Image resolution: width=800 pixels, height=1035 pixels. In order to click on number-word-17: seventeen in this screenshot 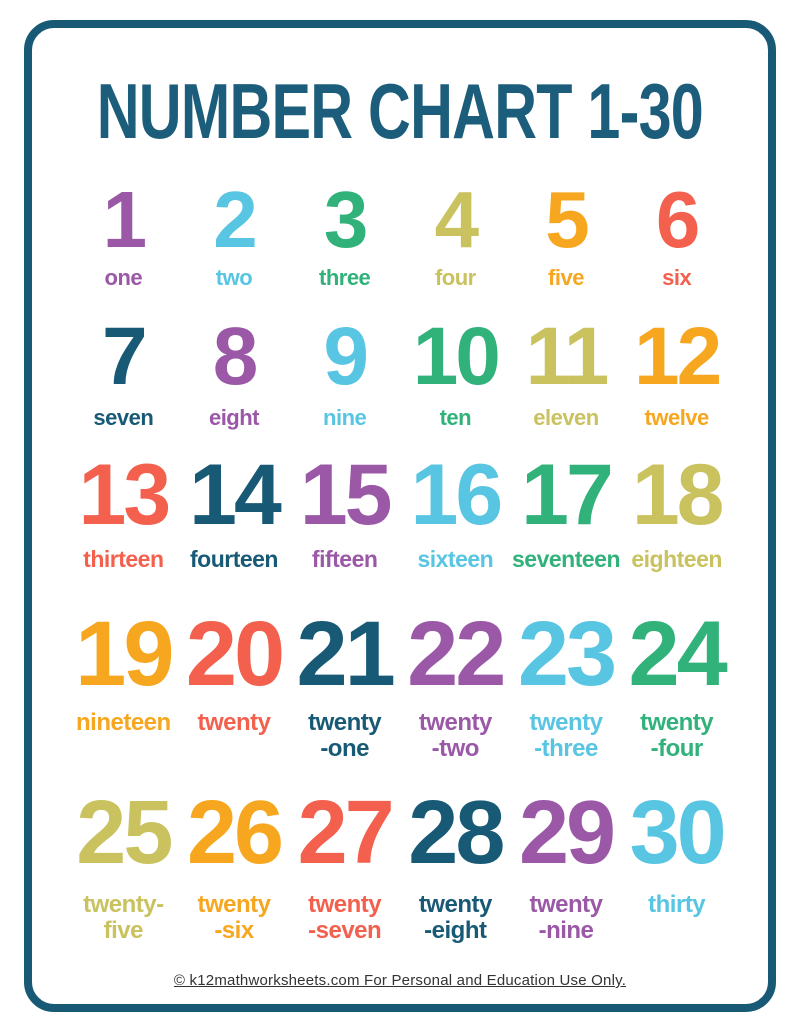, I will do `click(566, 559)`.